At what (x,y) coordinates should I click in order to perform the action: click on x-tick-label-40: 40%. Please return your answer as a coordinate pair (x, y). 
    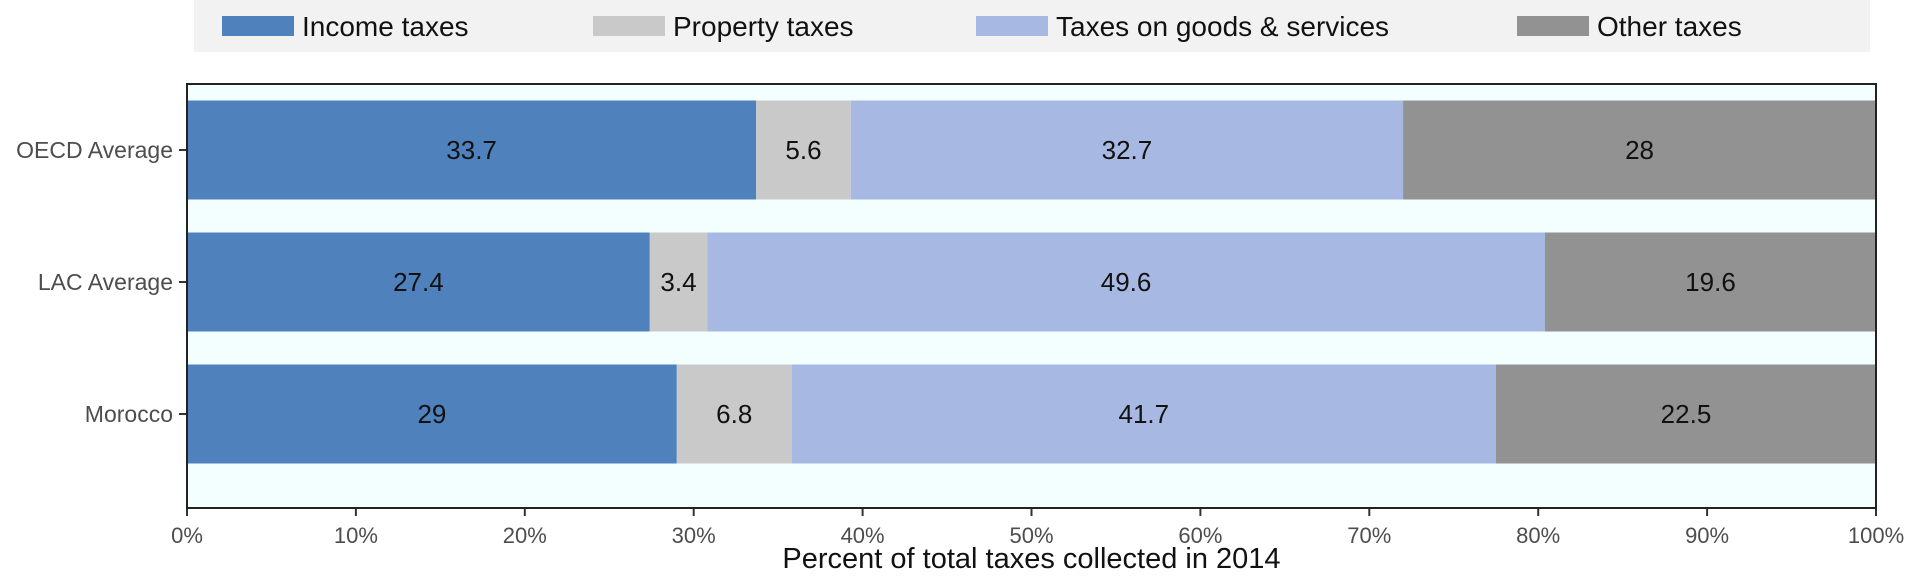
    Looking at the image, I should click on (863, 535).